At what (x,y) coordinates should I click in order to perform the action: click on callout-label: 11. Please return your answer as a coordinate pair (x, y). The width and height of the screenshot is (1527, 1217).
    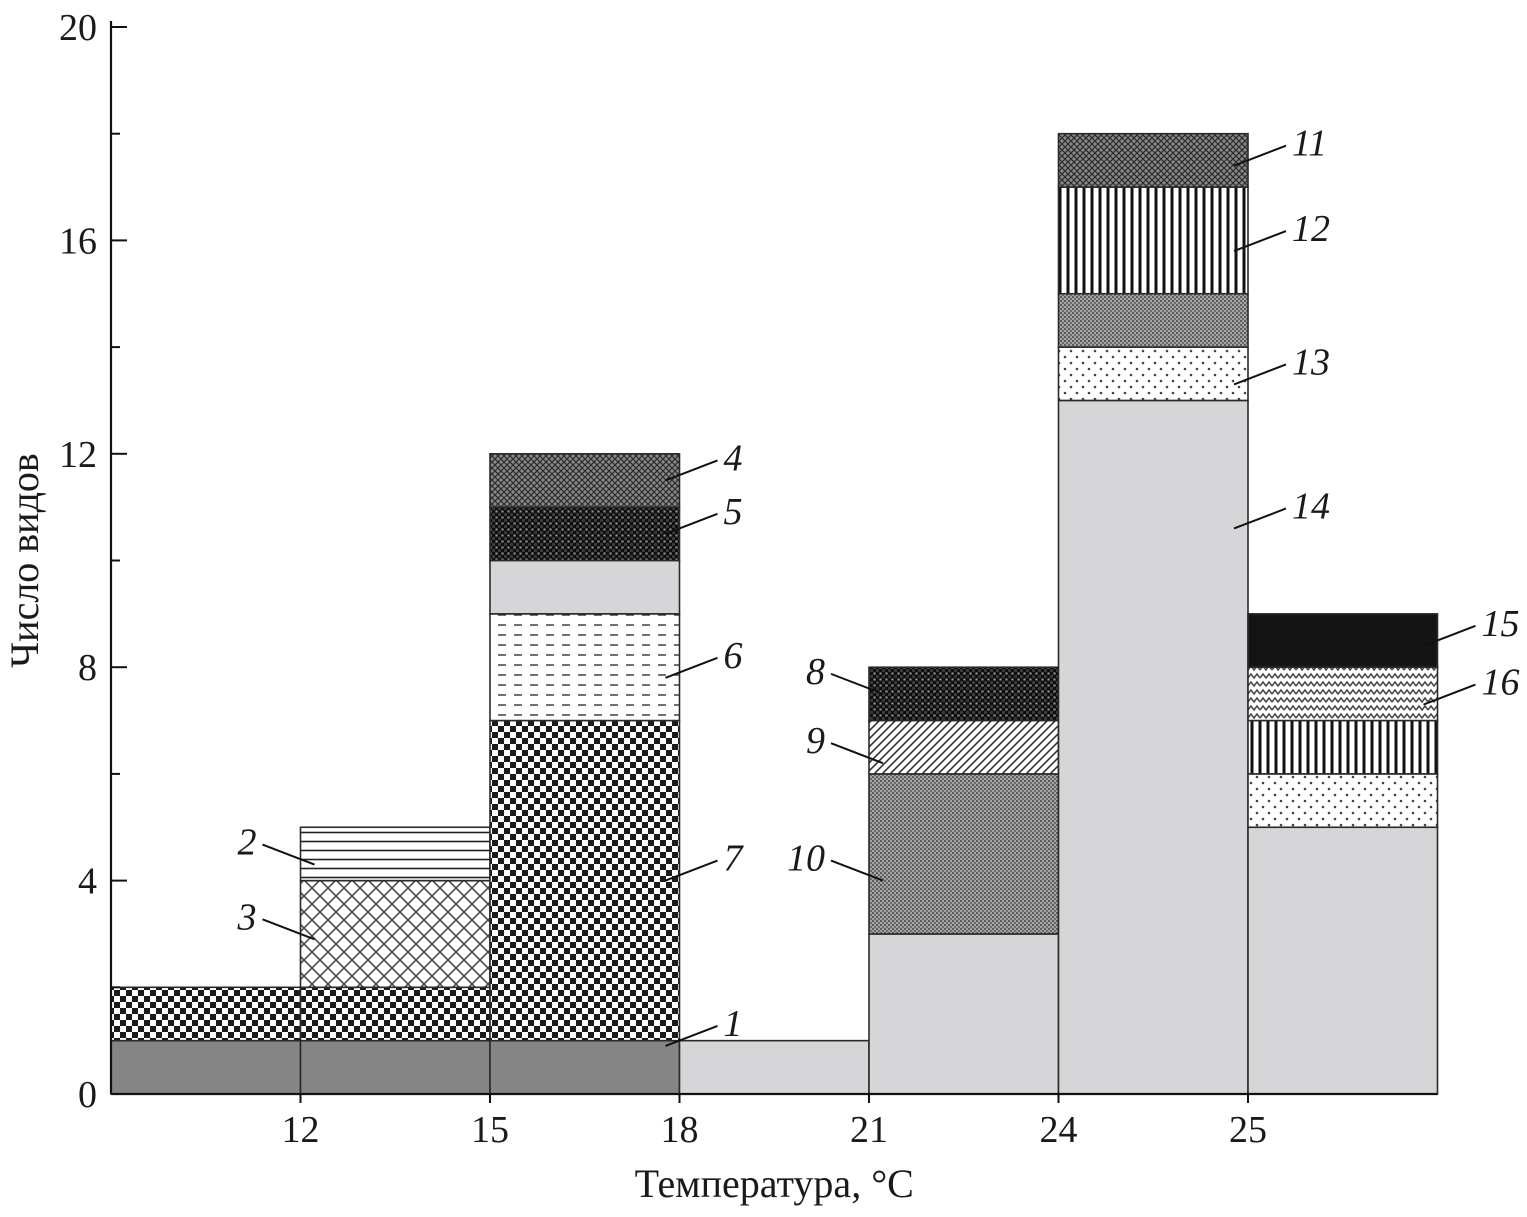
    Looking at the image, I should click on (1309, 144).